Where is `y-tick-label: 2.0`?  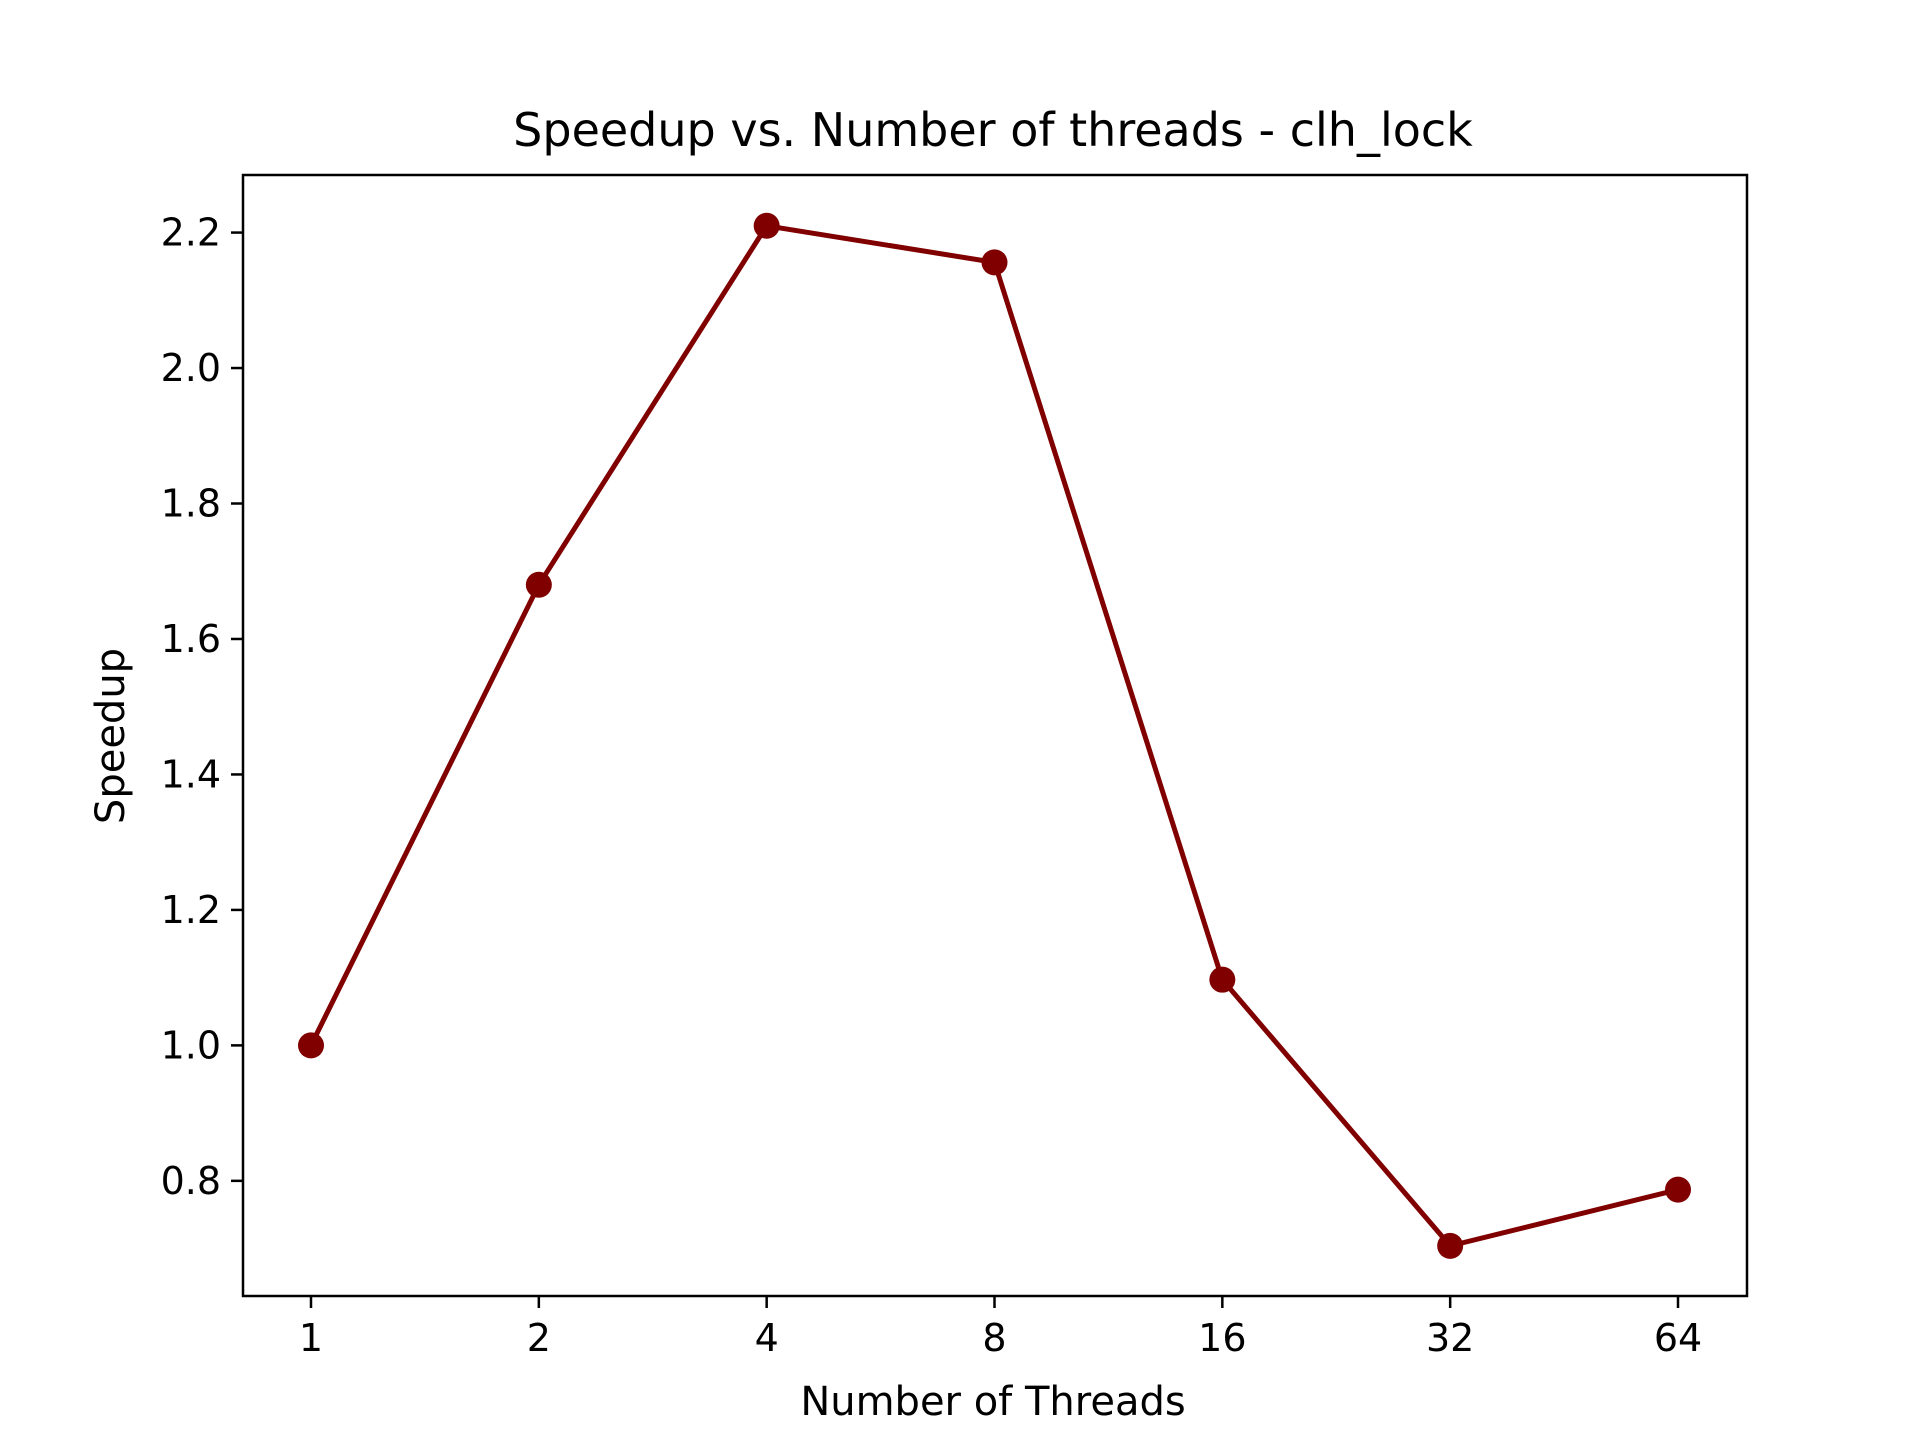
y-tick-label: 2.0 is located at coordinates (191, 368).